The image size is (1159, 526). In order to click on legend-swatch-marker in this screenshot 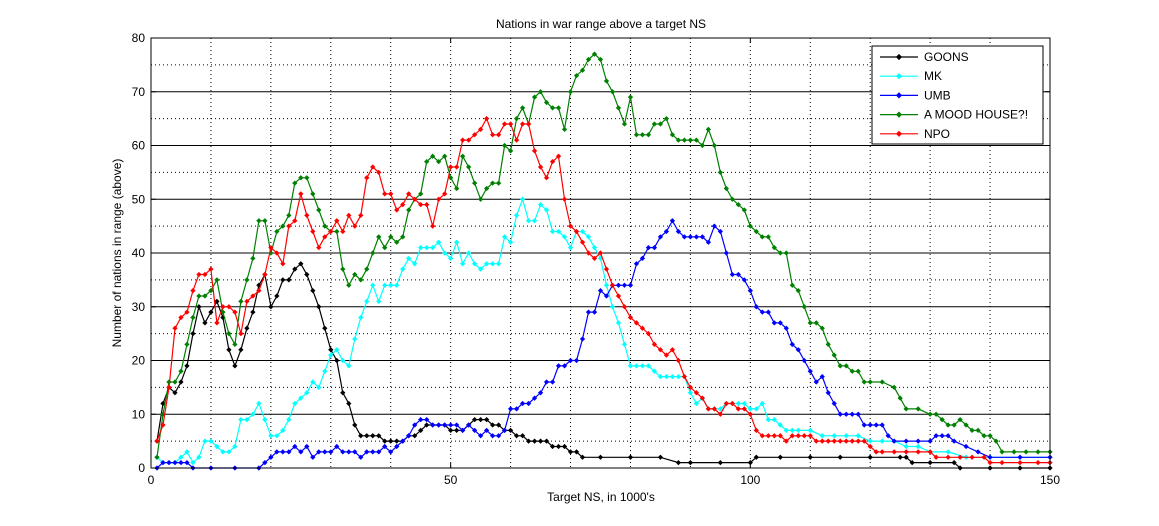, I will do `click(899, 76)`.